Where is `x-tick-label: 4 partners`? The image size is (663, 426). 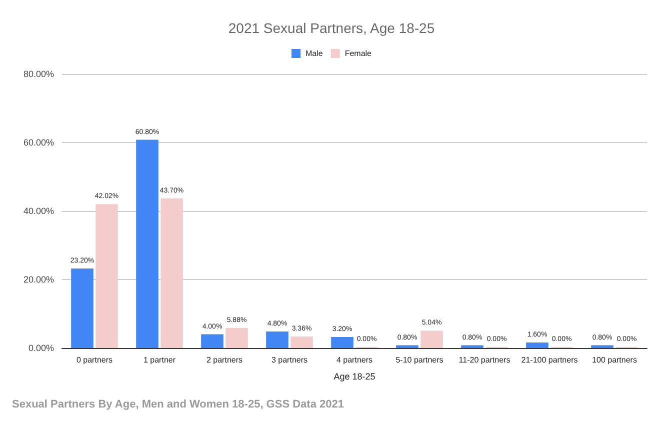
x-tick-label: 4 partners is located at coordinates (354, 360).